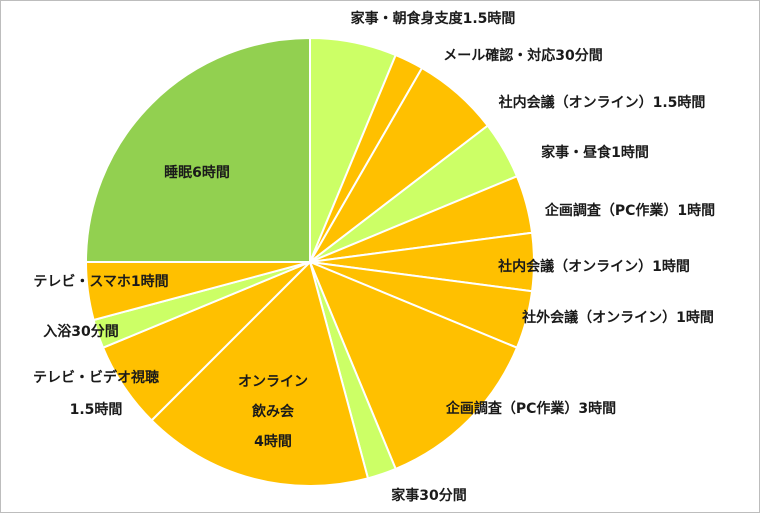 The height and width of the screenshot is (513, 760). I want to click on slice-label-7: 企画調査（PC作業）3時間, so click(530, 408).